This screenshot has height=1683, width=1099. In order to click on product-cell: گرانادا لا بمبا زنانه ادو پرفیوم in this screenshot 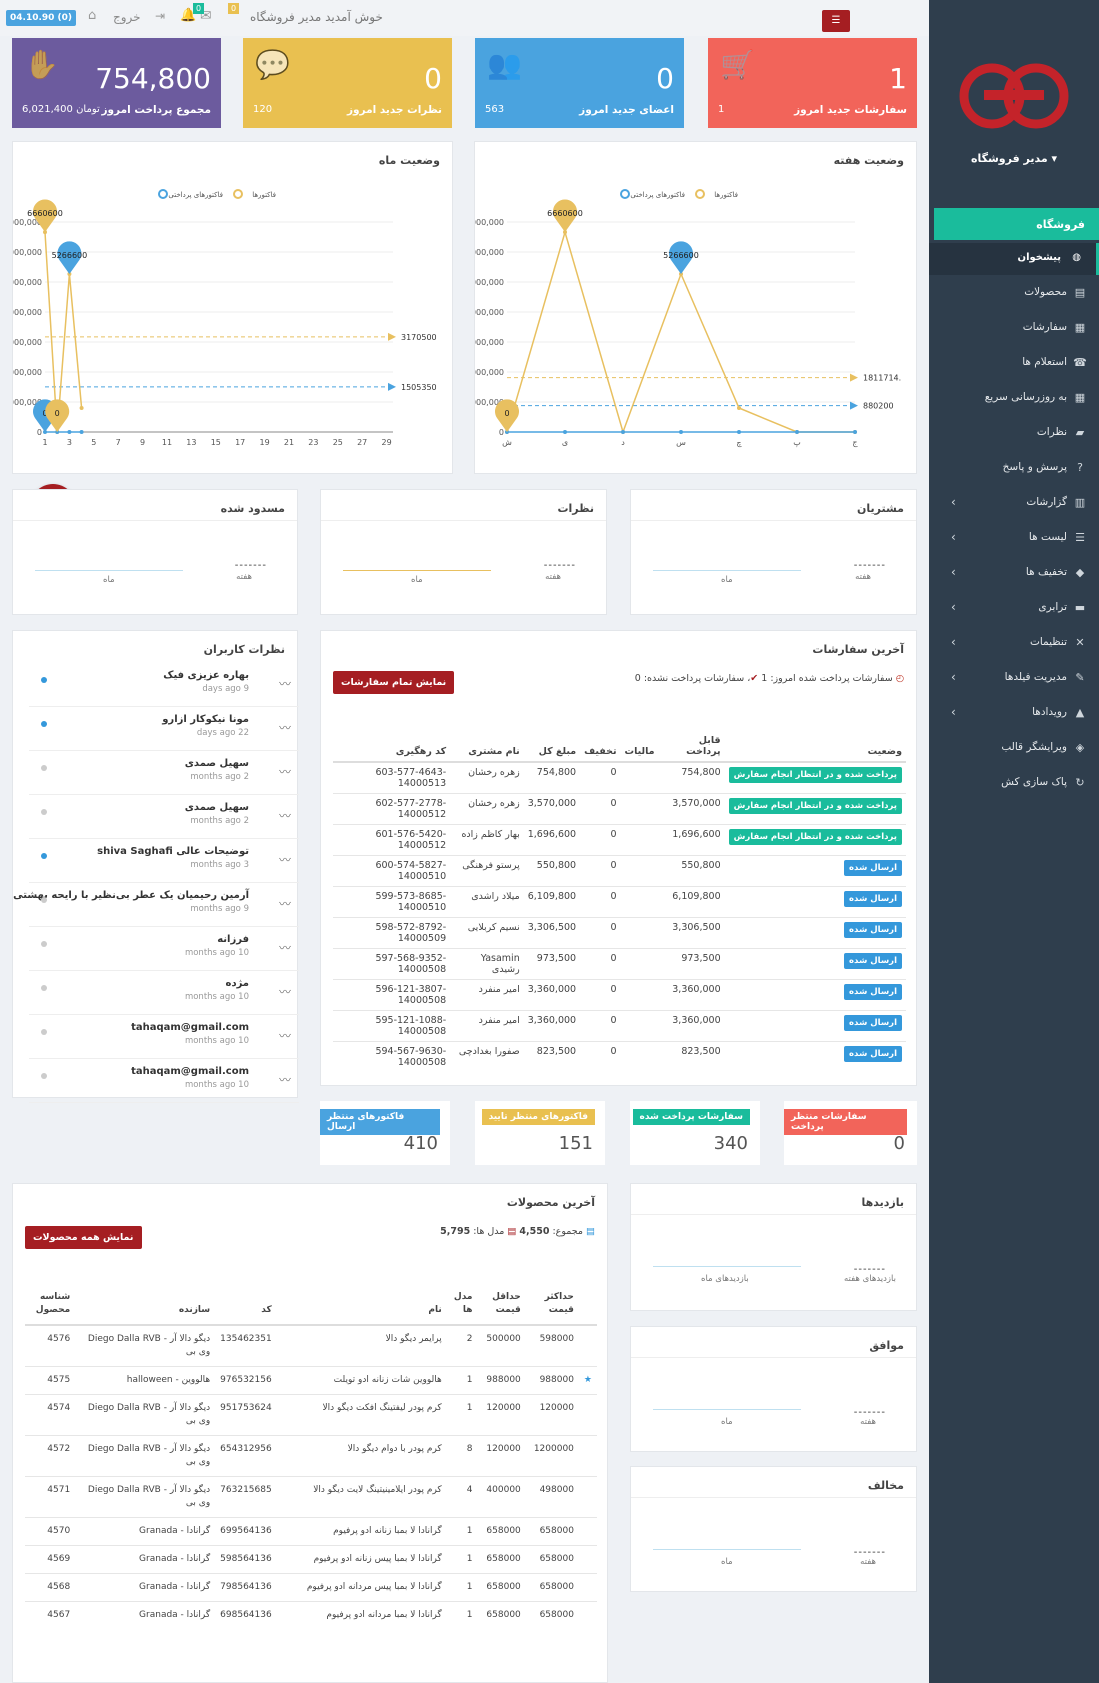, I will do `click(361, 1531)`.